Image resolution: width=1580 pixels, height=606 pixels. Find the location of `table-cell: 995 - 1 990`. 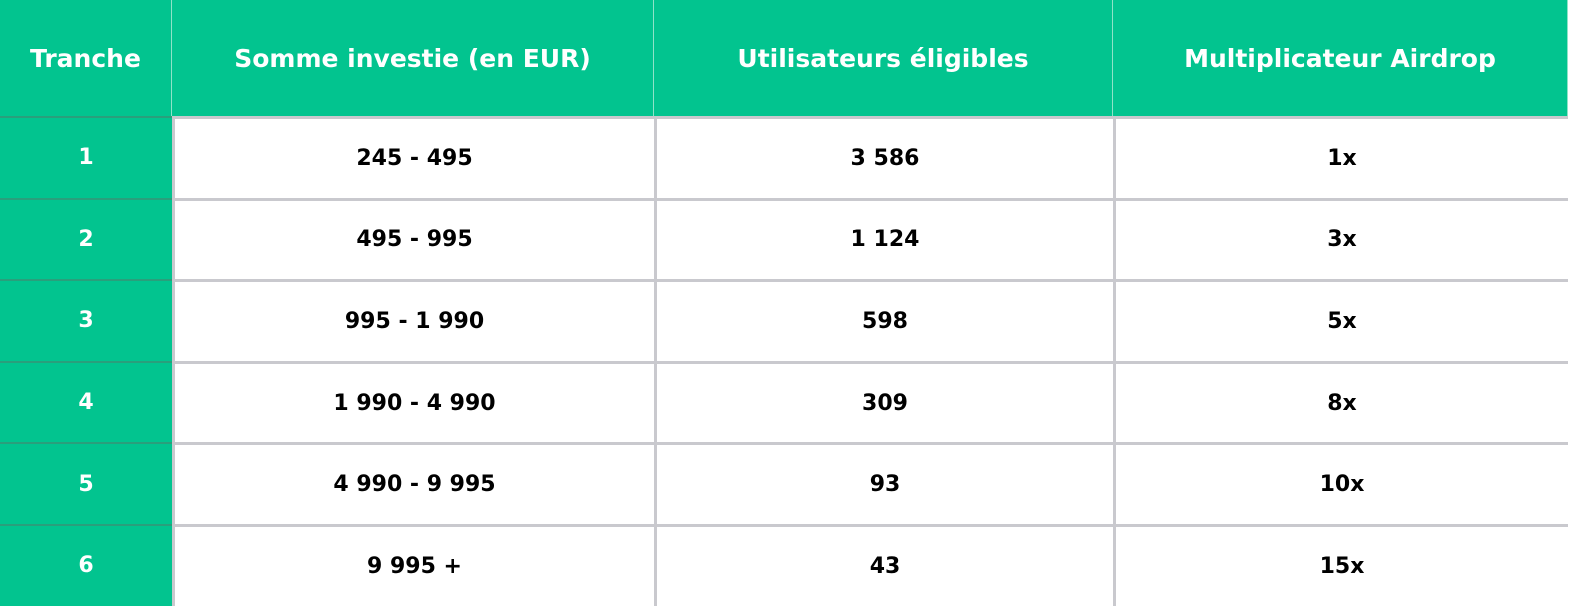

table-cell: 995 - 1 990 is located at coordinates (413, 320).